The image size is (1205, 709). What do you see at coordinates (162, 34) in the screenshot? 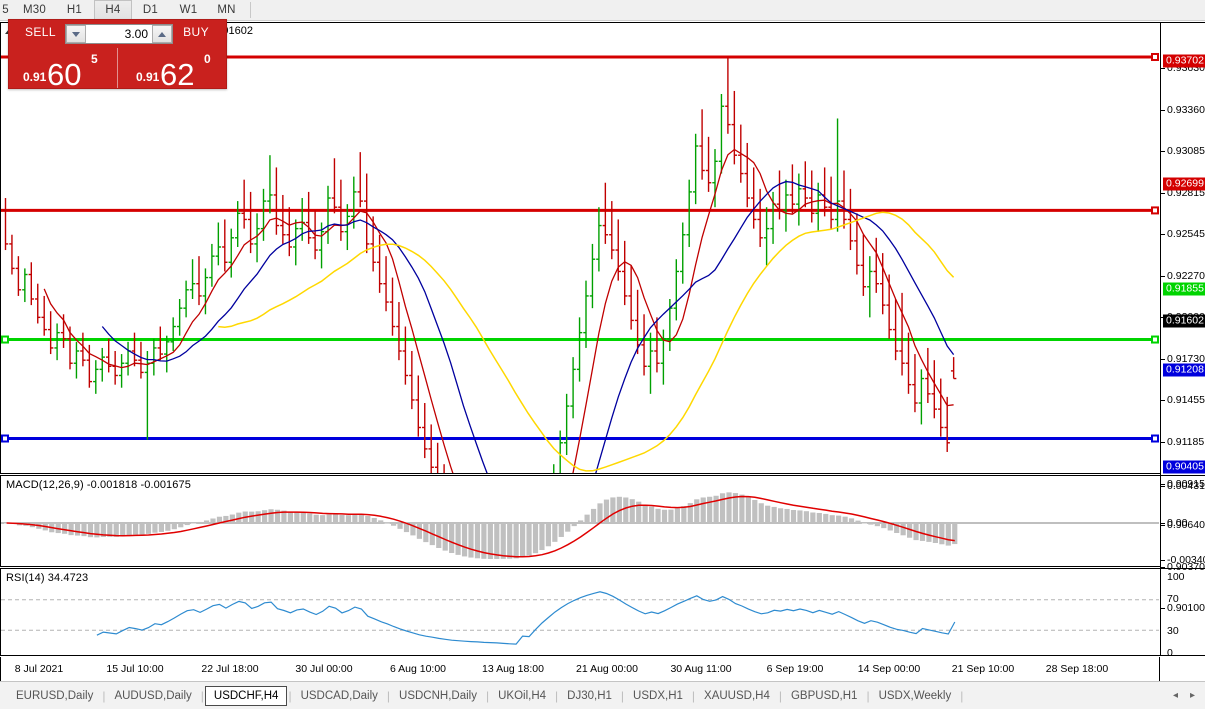
I see `volume-increase-button` at bounding box center [162, 34].